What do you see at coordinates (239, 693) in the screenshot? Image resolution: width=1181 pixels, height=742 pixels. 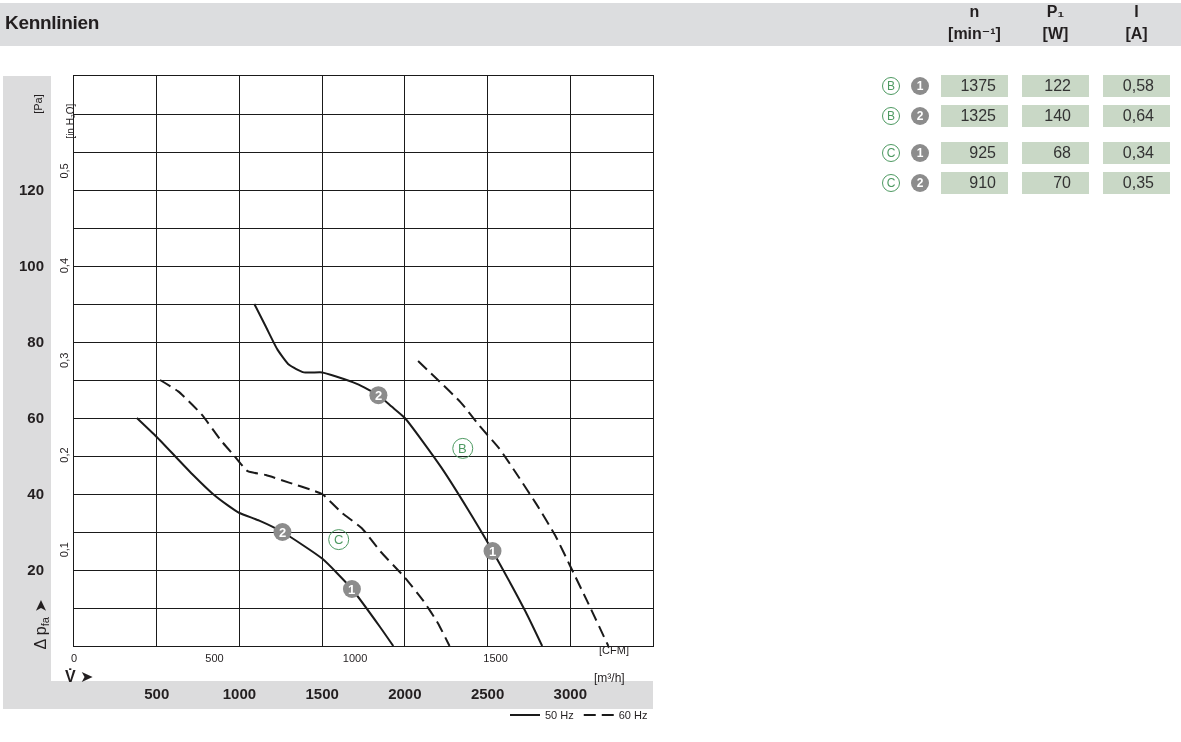 I see `x-tick-label: 1000` at bounding box center [239, 693].